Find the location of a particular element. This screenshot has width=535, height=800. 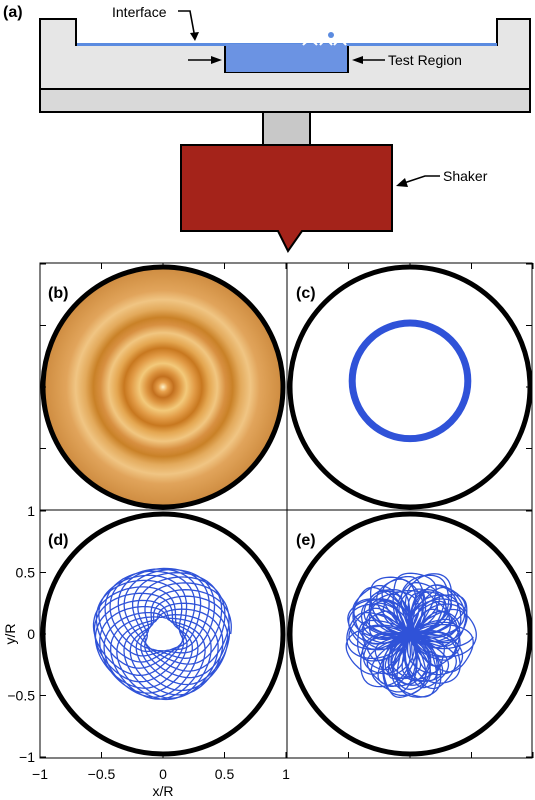

panel-d-label: (d) is located at coordinates (58, 540).